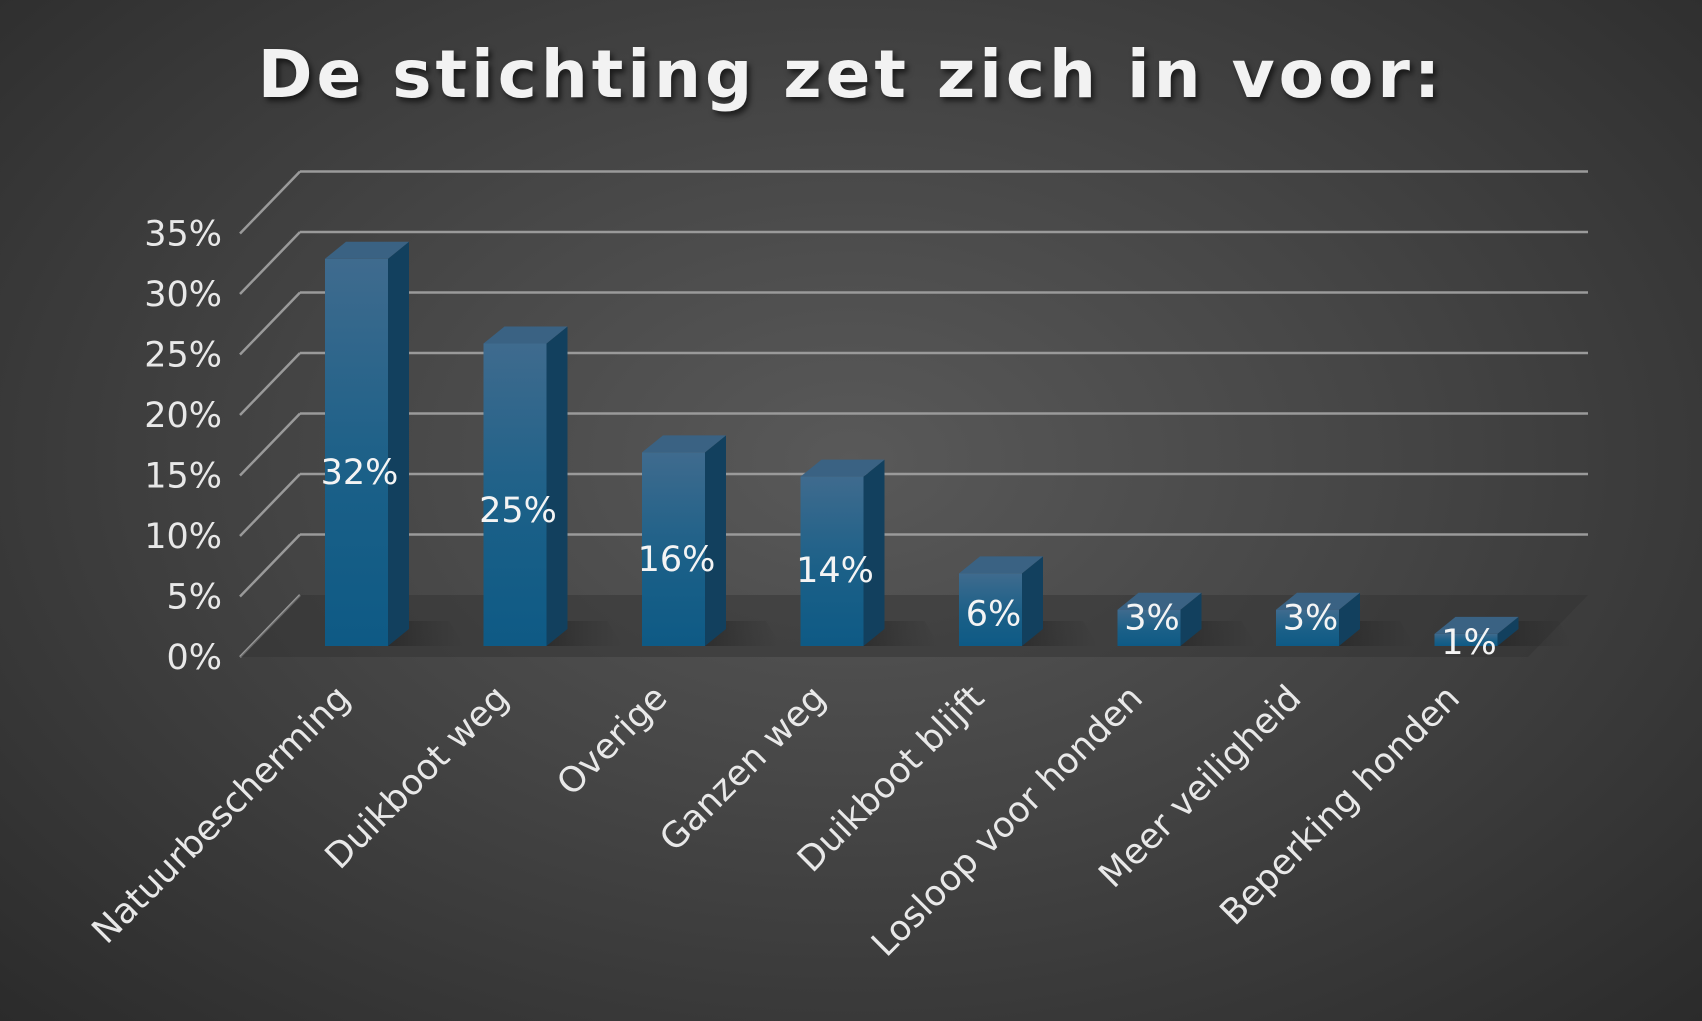 The image size is (1702, 1021). What do you see at coordinates (994, 614) in the screenshot?
I see `data-label: 6%` at bounding box center [994, 614].